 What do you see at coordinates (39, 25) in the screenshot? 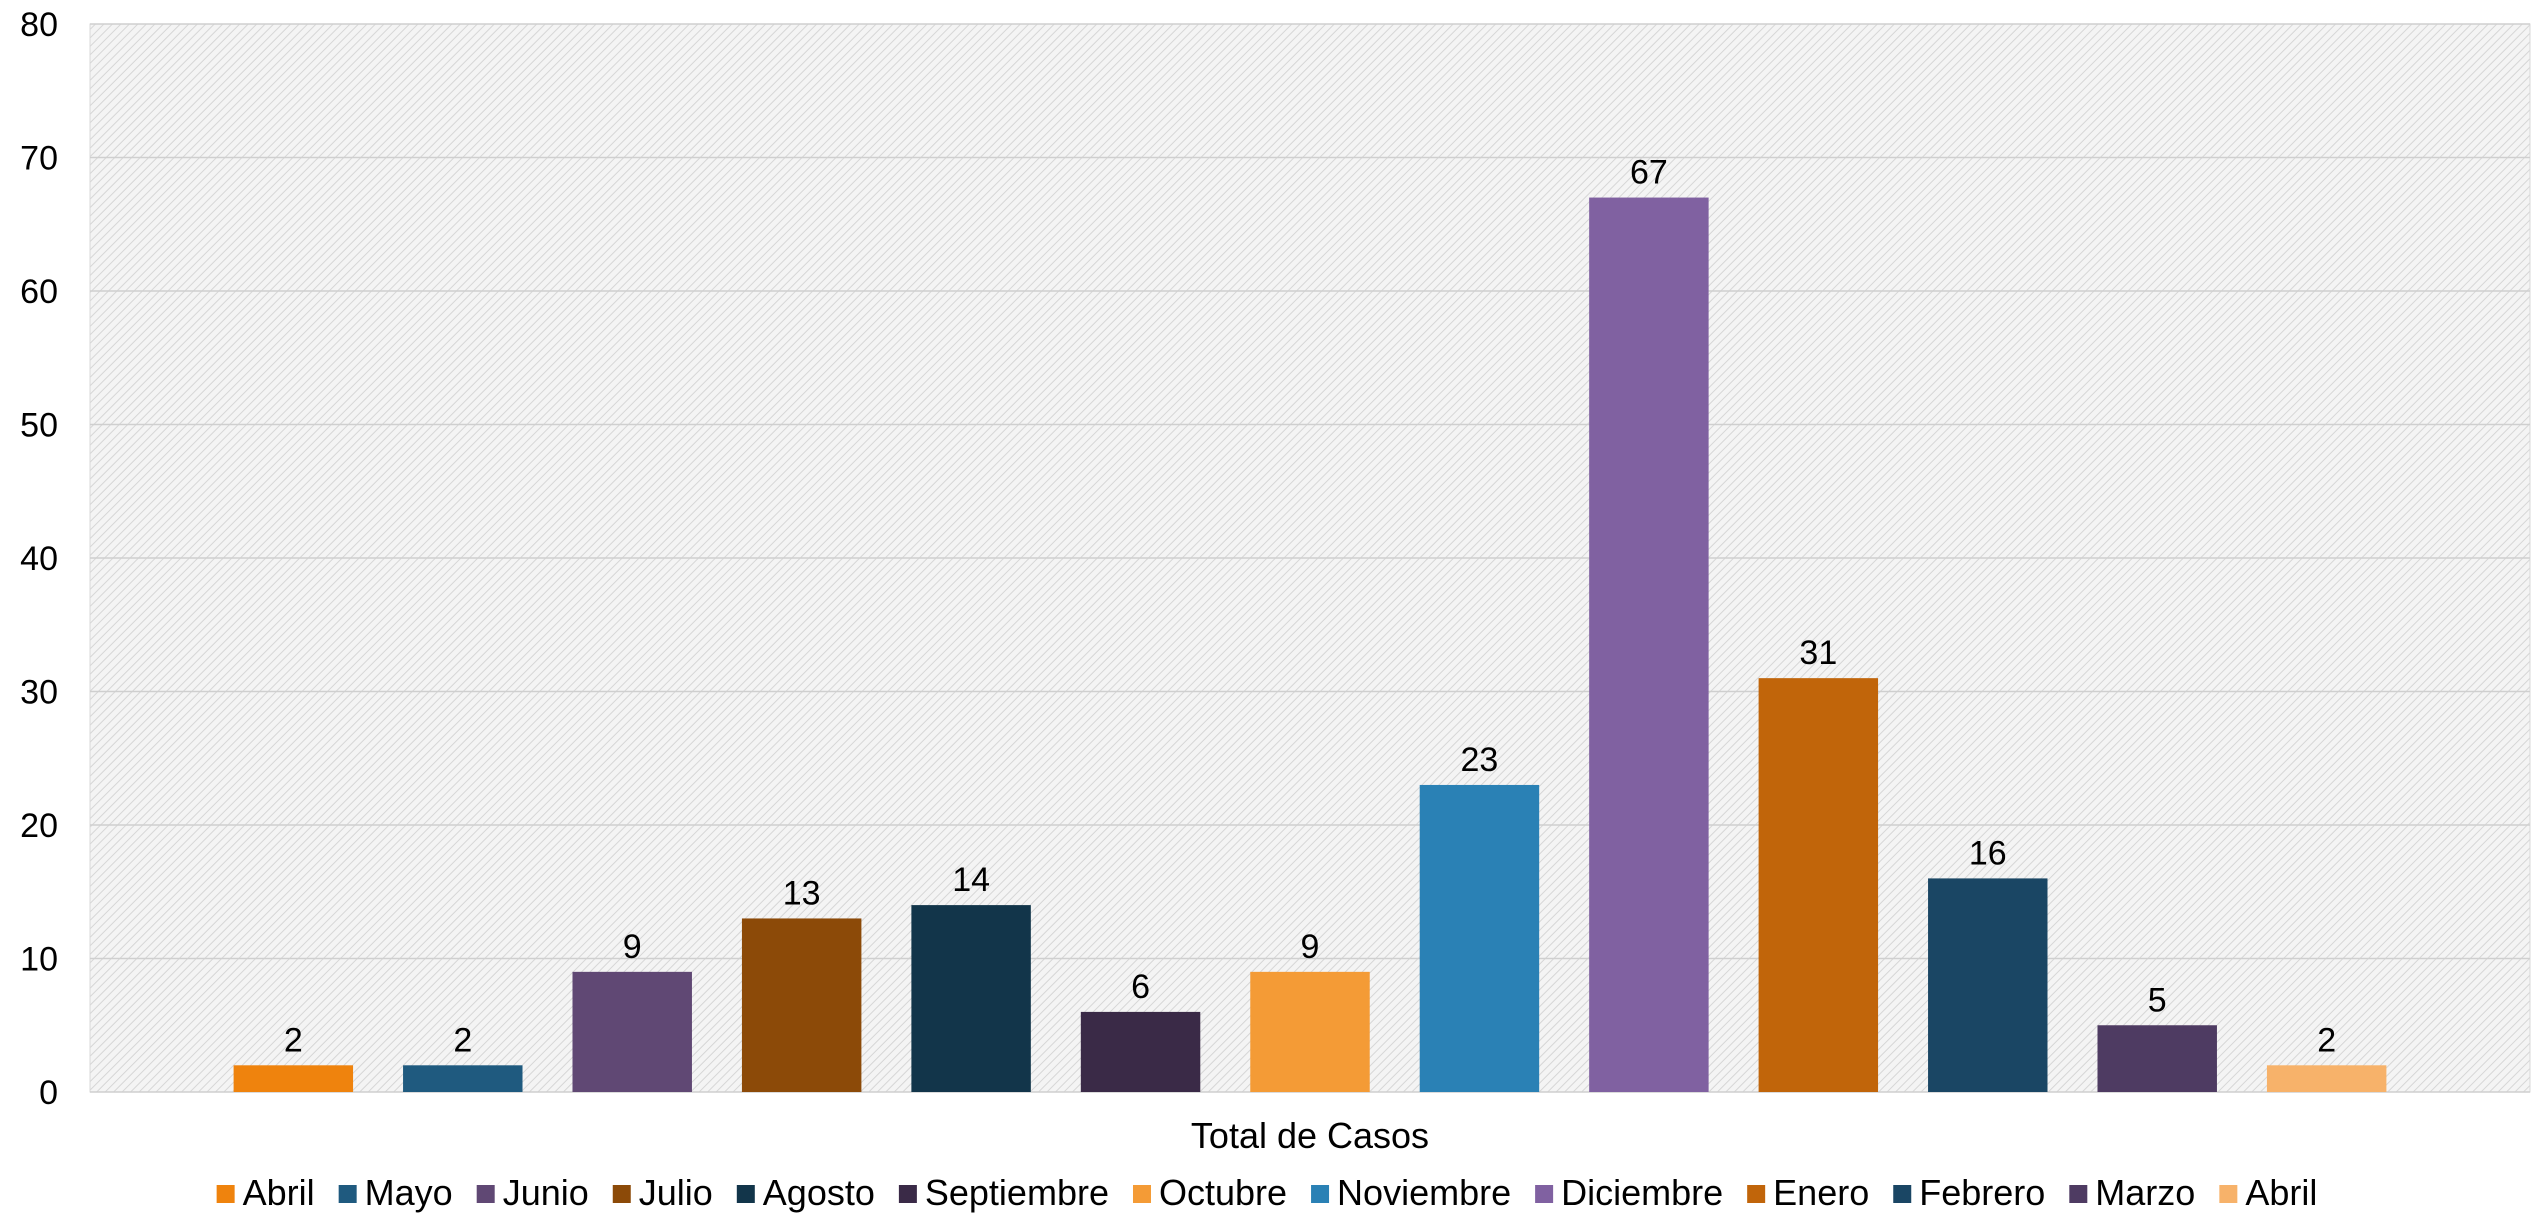
I see `y-tick-label: 80` at bounding box center [39, 25].